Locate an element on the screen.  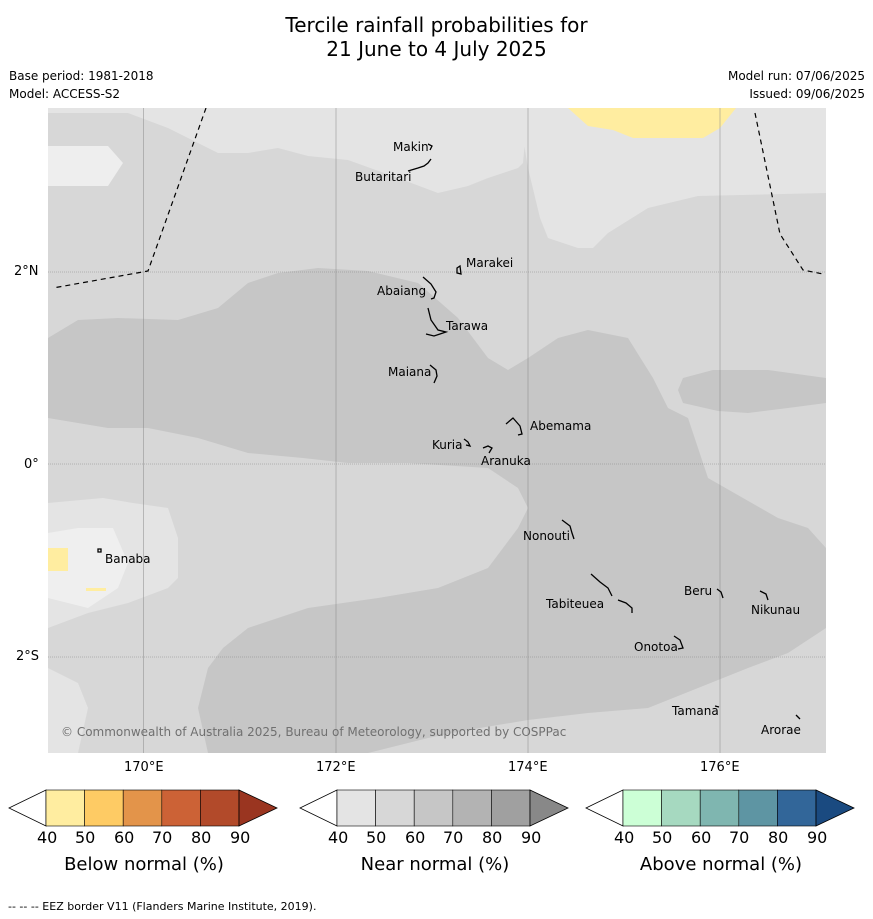
cb-near-tick: 50 is located at coordinates (376, 837).